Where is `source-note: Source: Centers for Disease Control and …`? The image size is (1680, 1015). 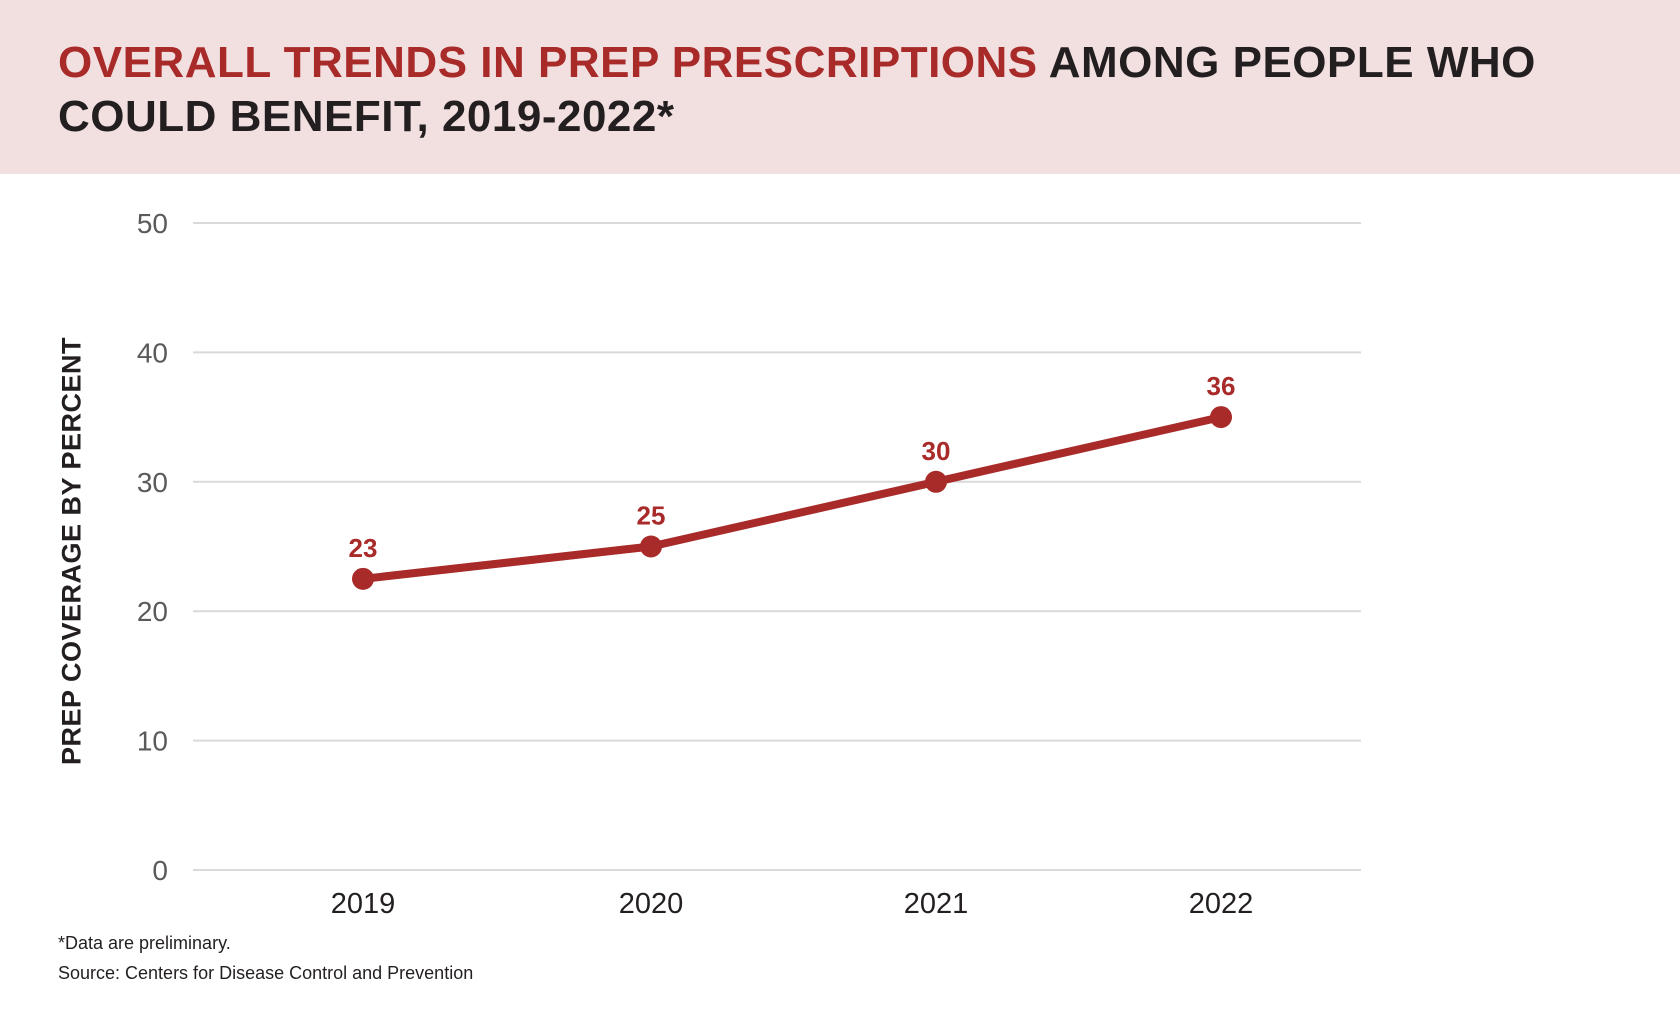 source-note: Source: Centers for Disease Control and … is located at coordinates (266, 973).